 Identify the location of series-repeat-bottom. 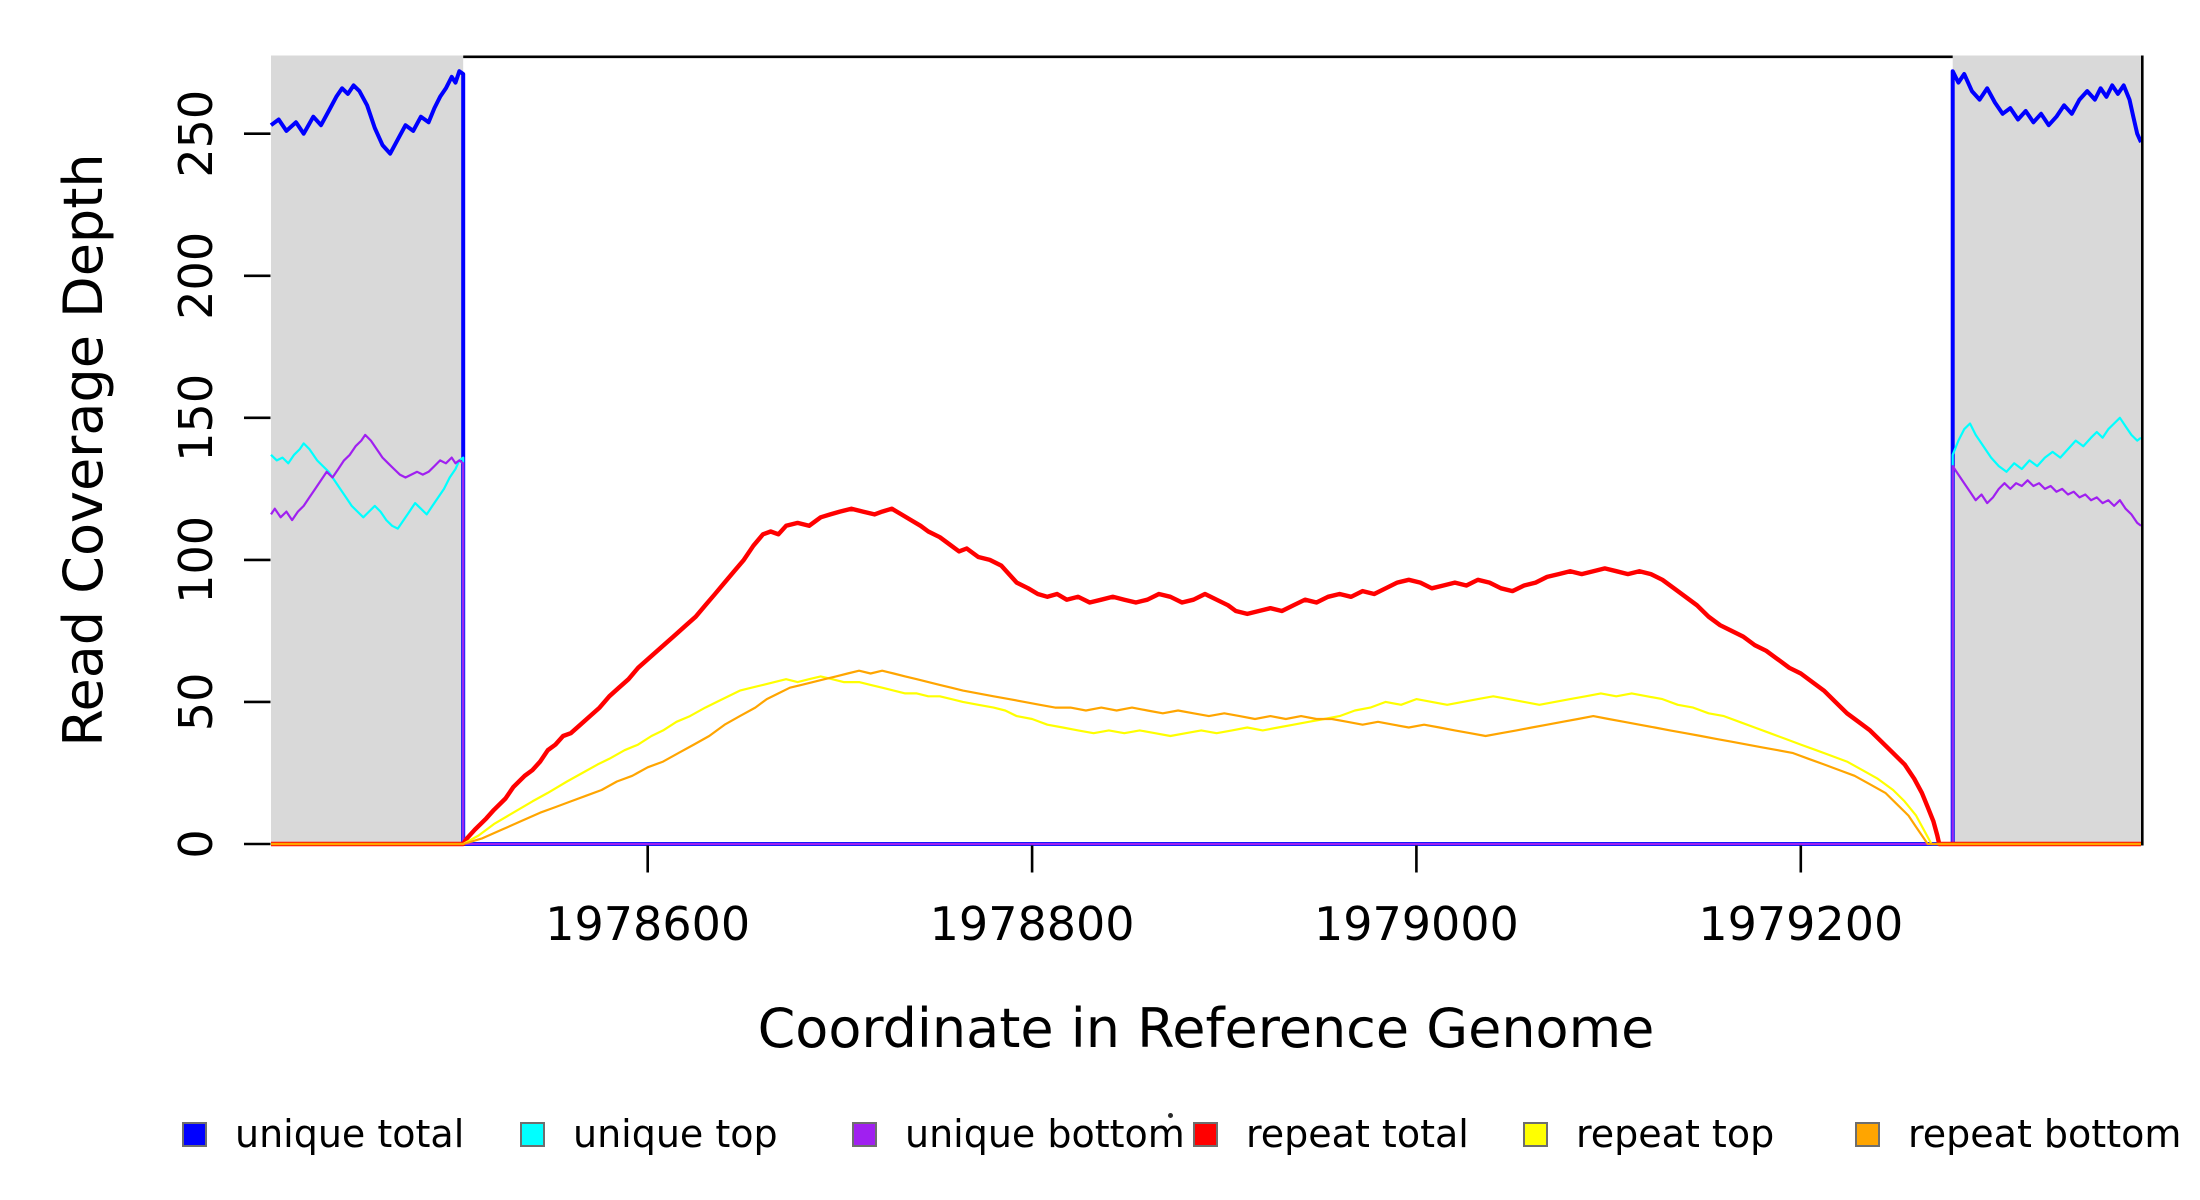
(1206, 757).